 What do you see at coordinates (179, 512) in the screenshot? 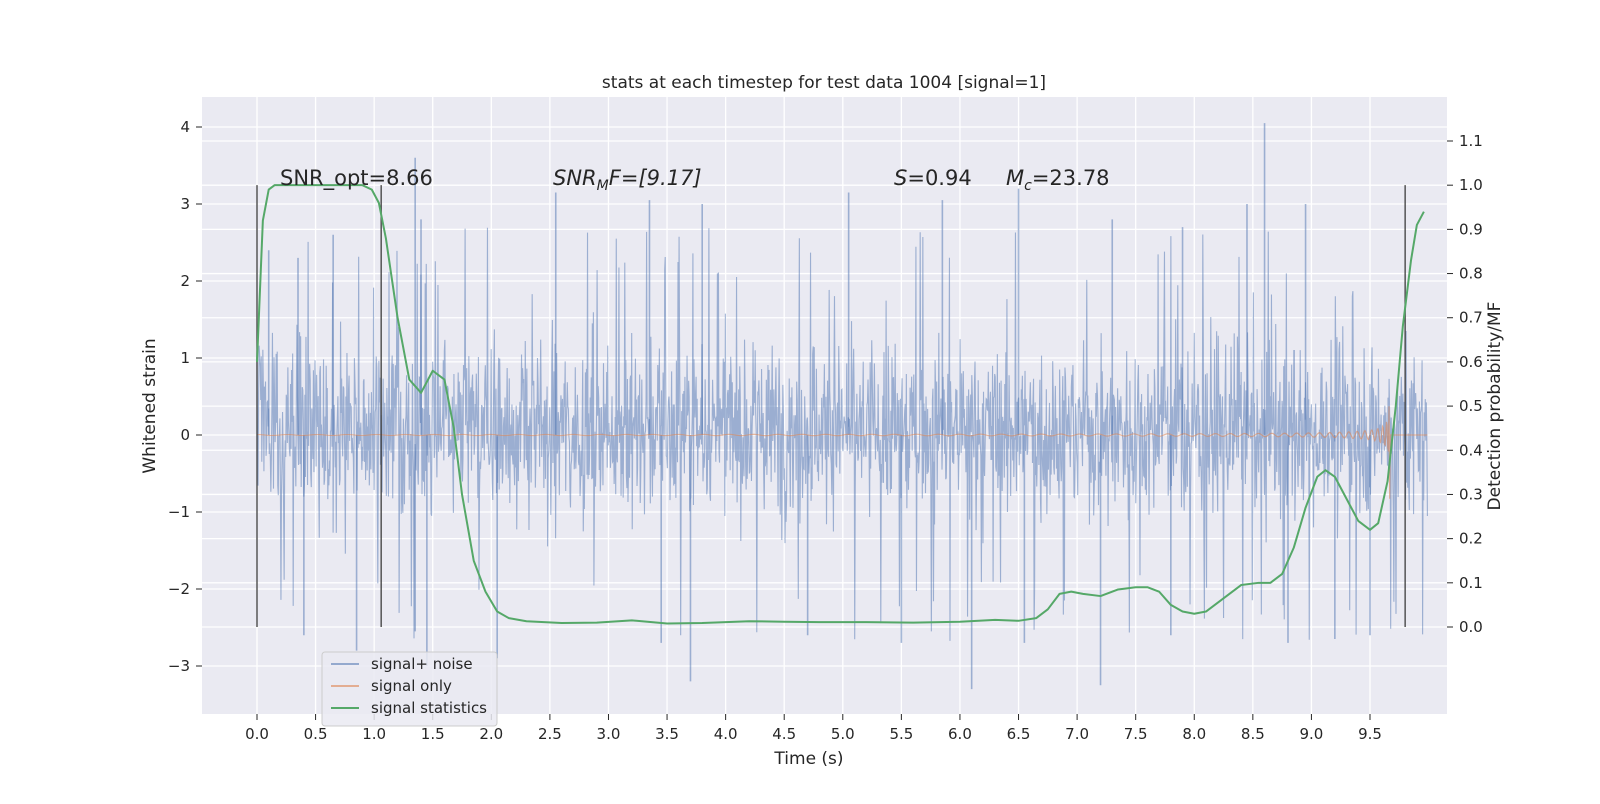
I see `y-tick-label-2: −1` at bounding box center [179, 512].